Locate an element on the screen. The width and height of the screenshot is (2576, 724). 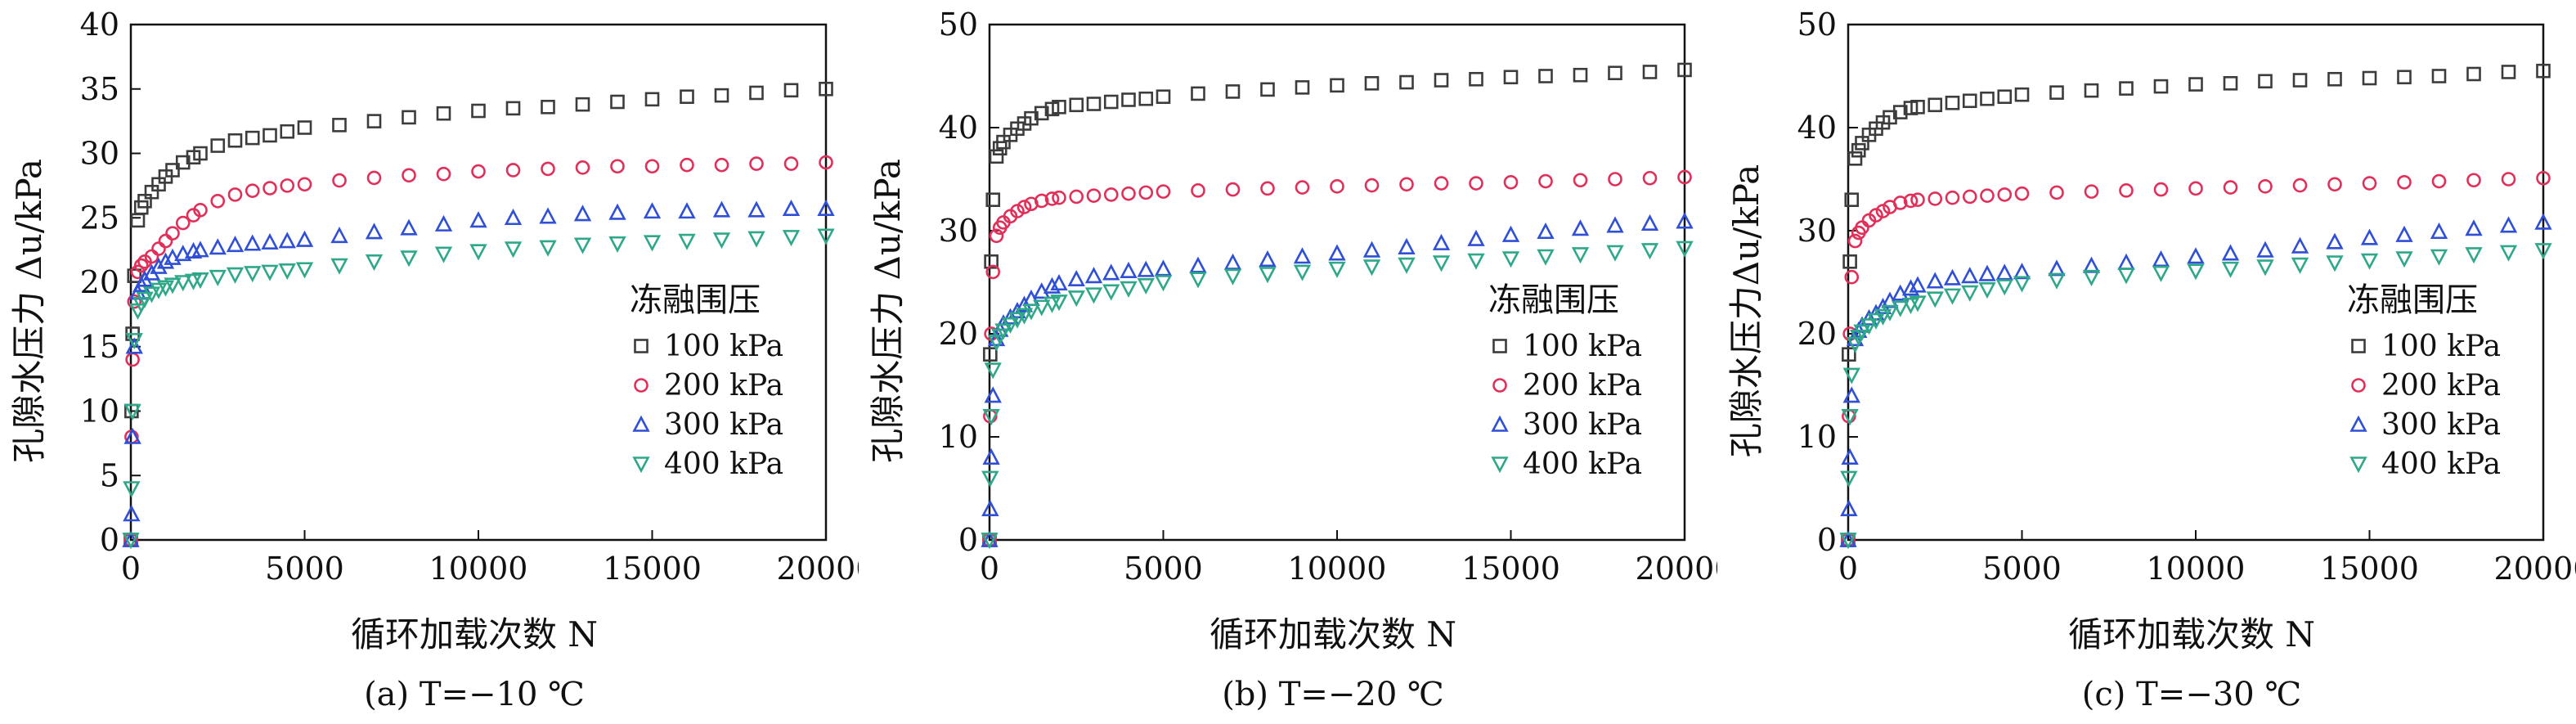
x-tick-label: 0 is located at coordinates (131, 569).